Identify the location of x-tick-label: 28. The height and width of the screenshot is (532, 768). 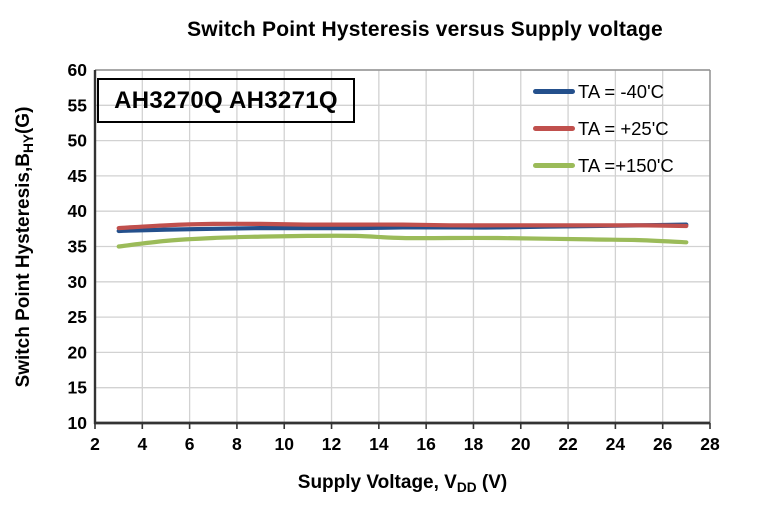
(710, 444).